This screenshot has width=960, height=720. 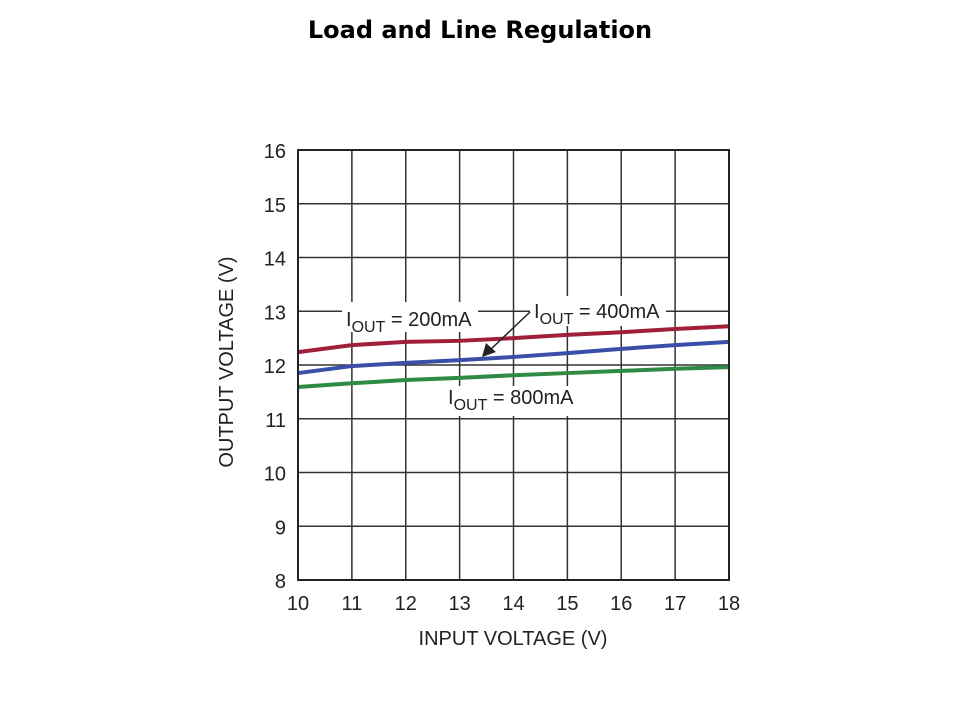 What do you see at coordinates (275, 152) in the screenshot?
I see `y-tick-label: 16` at bounding box center [275, 152].